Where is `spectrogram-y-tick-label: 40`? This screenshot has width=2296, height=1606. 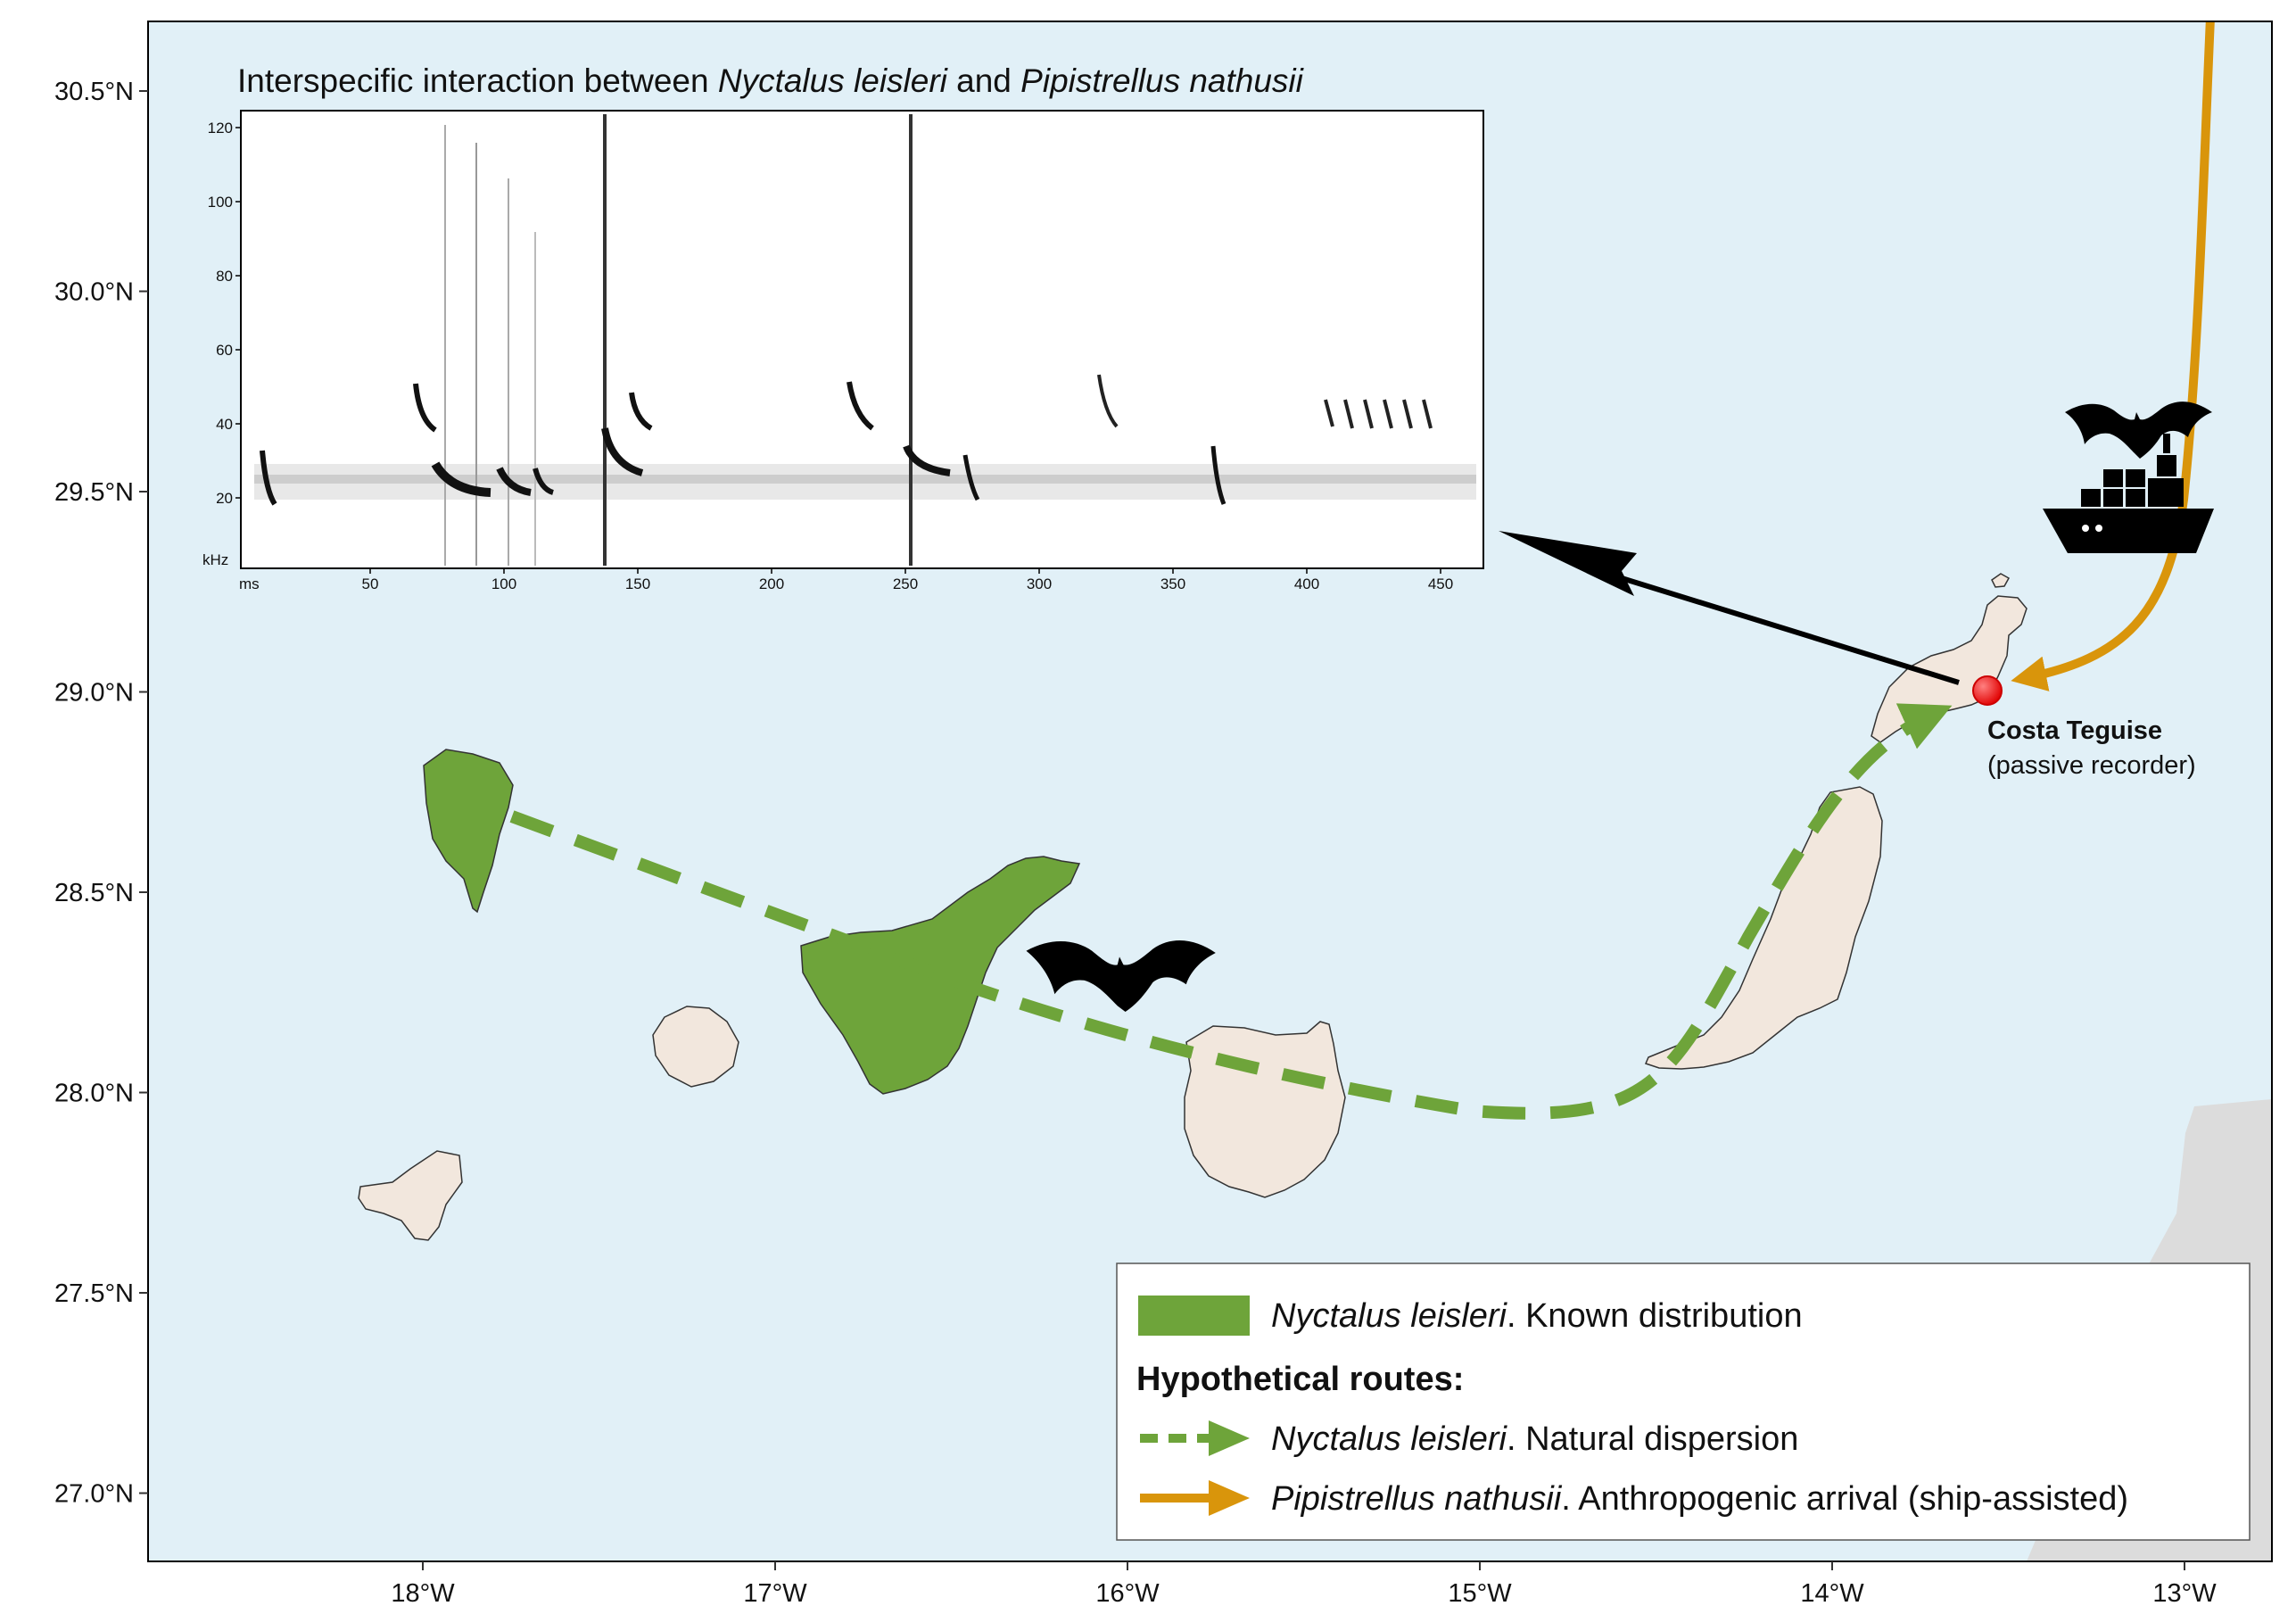
spectrogram-y-tick-label: 40 is located at coordinates (224, 425).